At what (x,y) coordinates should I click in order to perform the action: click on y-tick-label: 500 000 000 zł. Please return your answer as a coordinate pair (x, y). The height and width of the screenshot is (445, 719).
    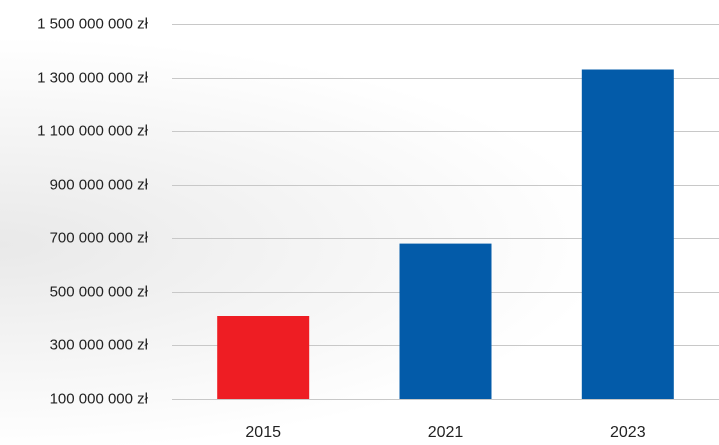
    Looking at the image, I should click on (99, 291).